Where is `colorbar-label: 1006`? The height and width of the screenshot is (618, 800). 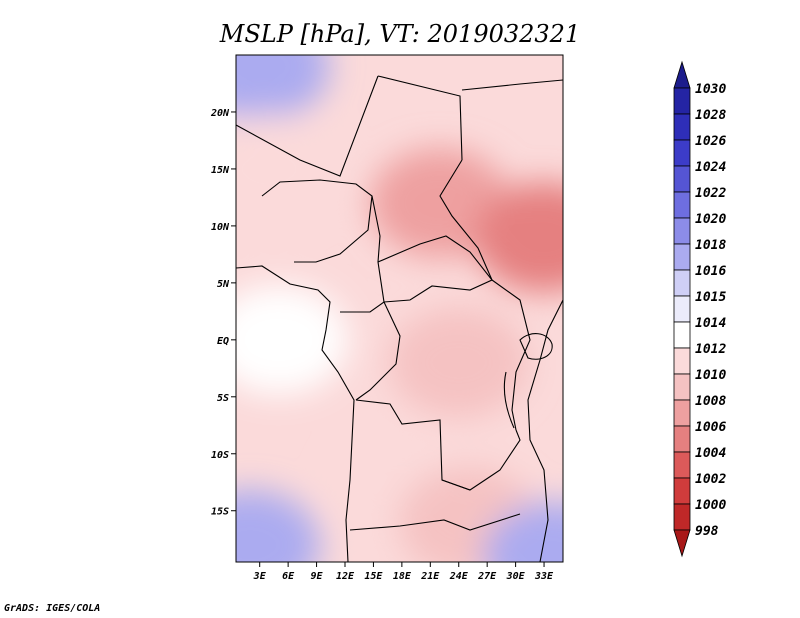
colorbar-label: 1006 is located at coordinates (710, 427).